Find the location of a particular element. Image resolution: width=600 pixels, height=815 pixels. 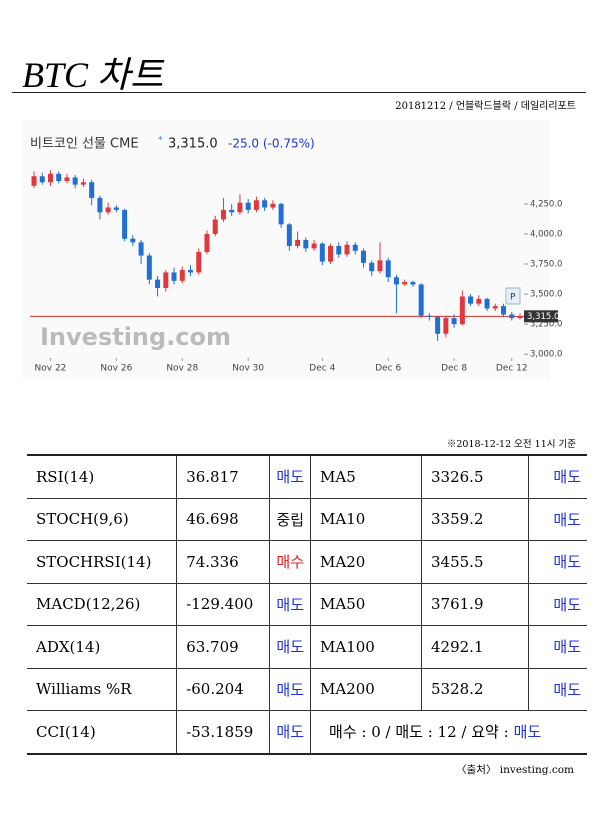

cell: -60.204 is located at coordinates (223, 689).